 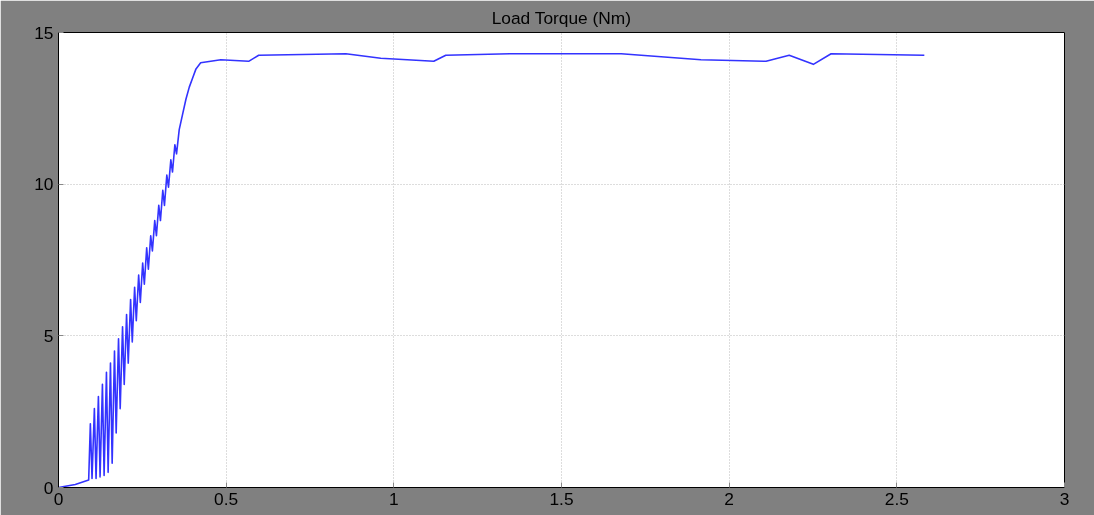 What do you see at coordinates (44, 184) in the screenshot?
I see `y-tick-label: 10` at bounding box center [44, 184].